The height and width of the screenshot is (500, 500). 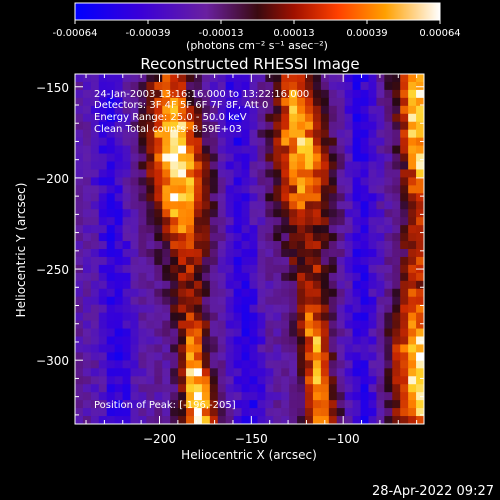 What do you see at coordinates (249, 64) in the screenshot?
I see `chart-title: Reconstructed RHESSI Image` at bounding box center [249, 64].